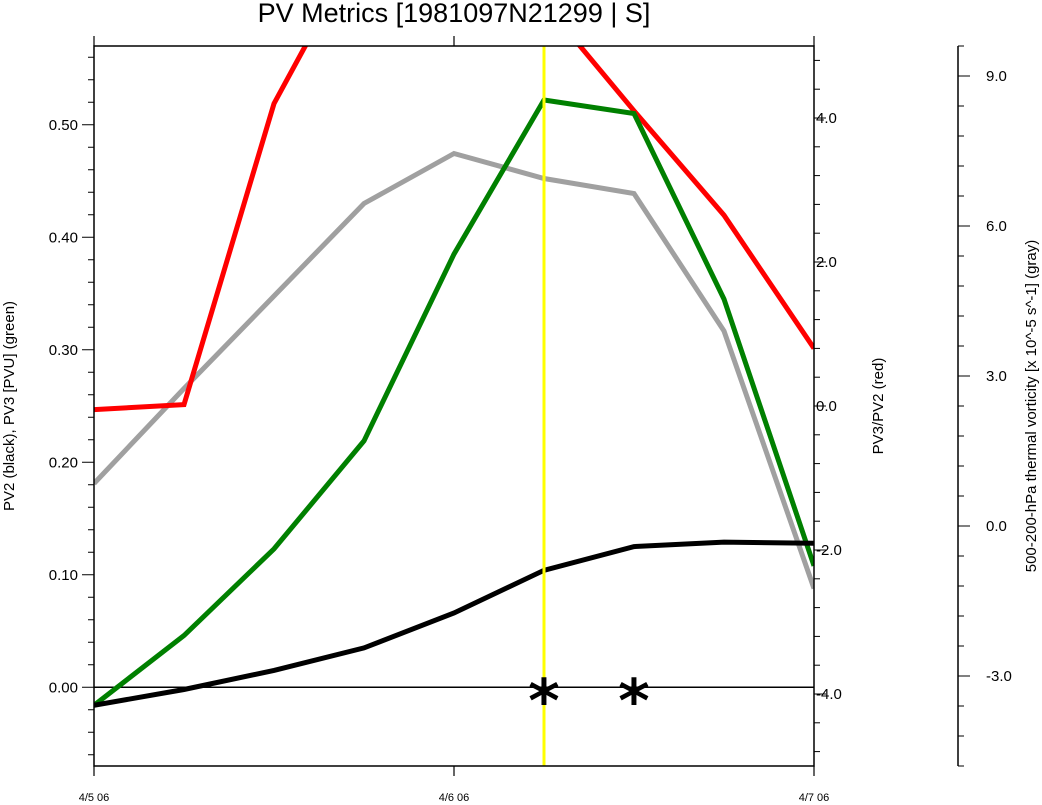 This screenshot has height=805, width=1042. Describe the element at coordinates (826, 262) in the screenshot. I see `right-axis-tick-label: 2.0` at that location.